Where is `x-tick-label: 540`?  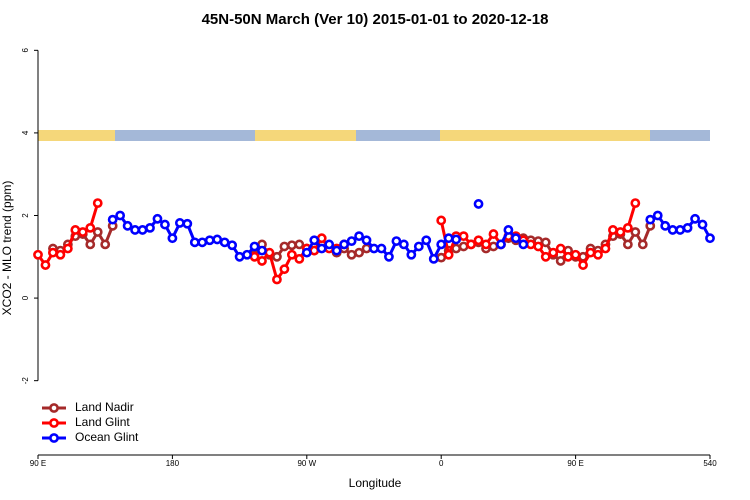
x-tick-label: 540 is located at coordinates (710, 463).